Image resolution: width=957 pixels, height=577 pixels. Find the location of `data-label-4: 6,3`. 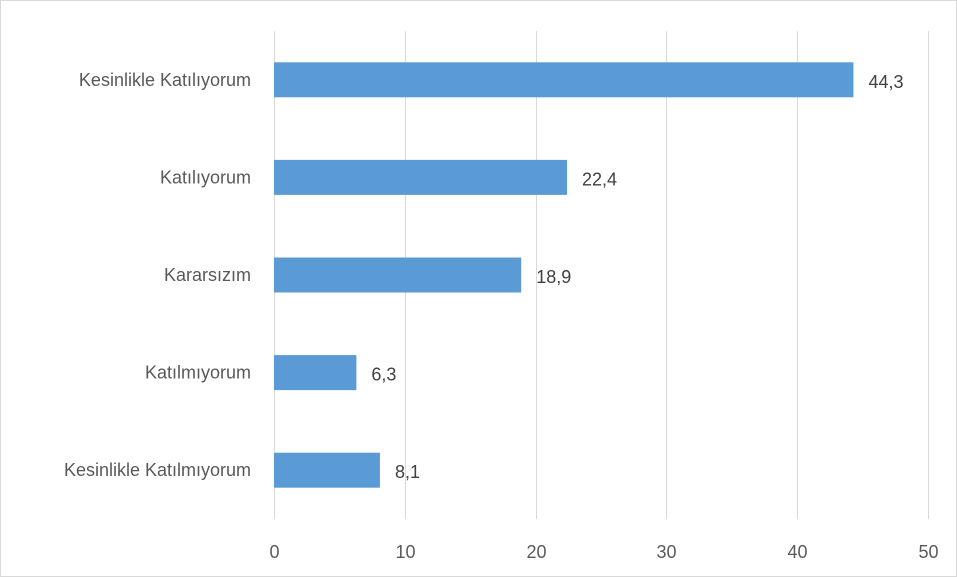

data-label-4: 6,3 is located at coordinates (383, 375).